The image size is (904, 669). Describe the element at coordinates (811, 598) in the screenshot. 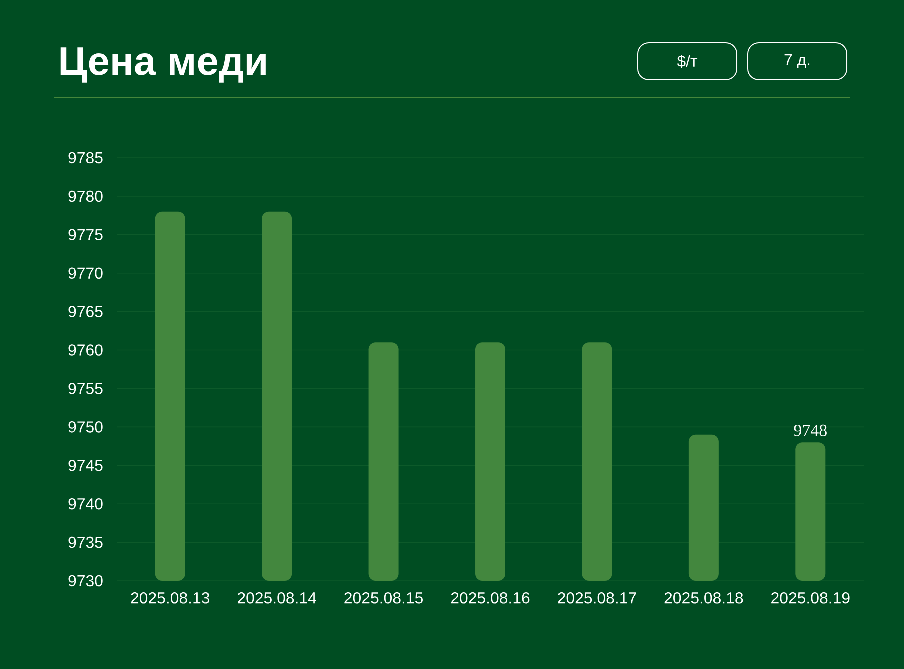

I see `x-tick-label: 2025.08.19` at that location.